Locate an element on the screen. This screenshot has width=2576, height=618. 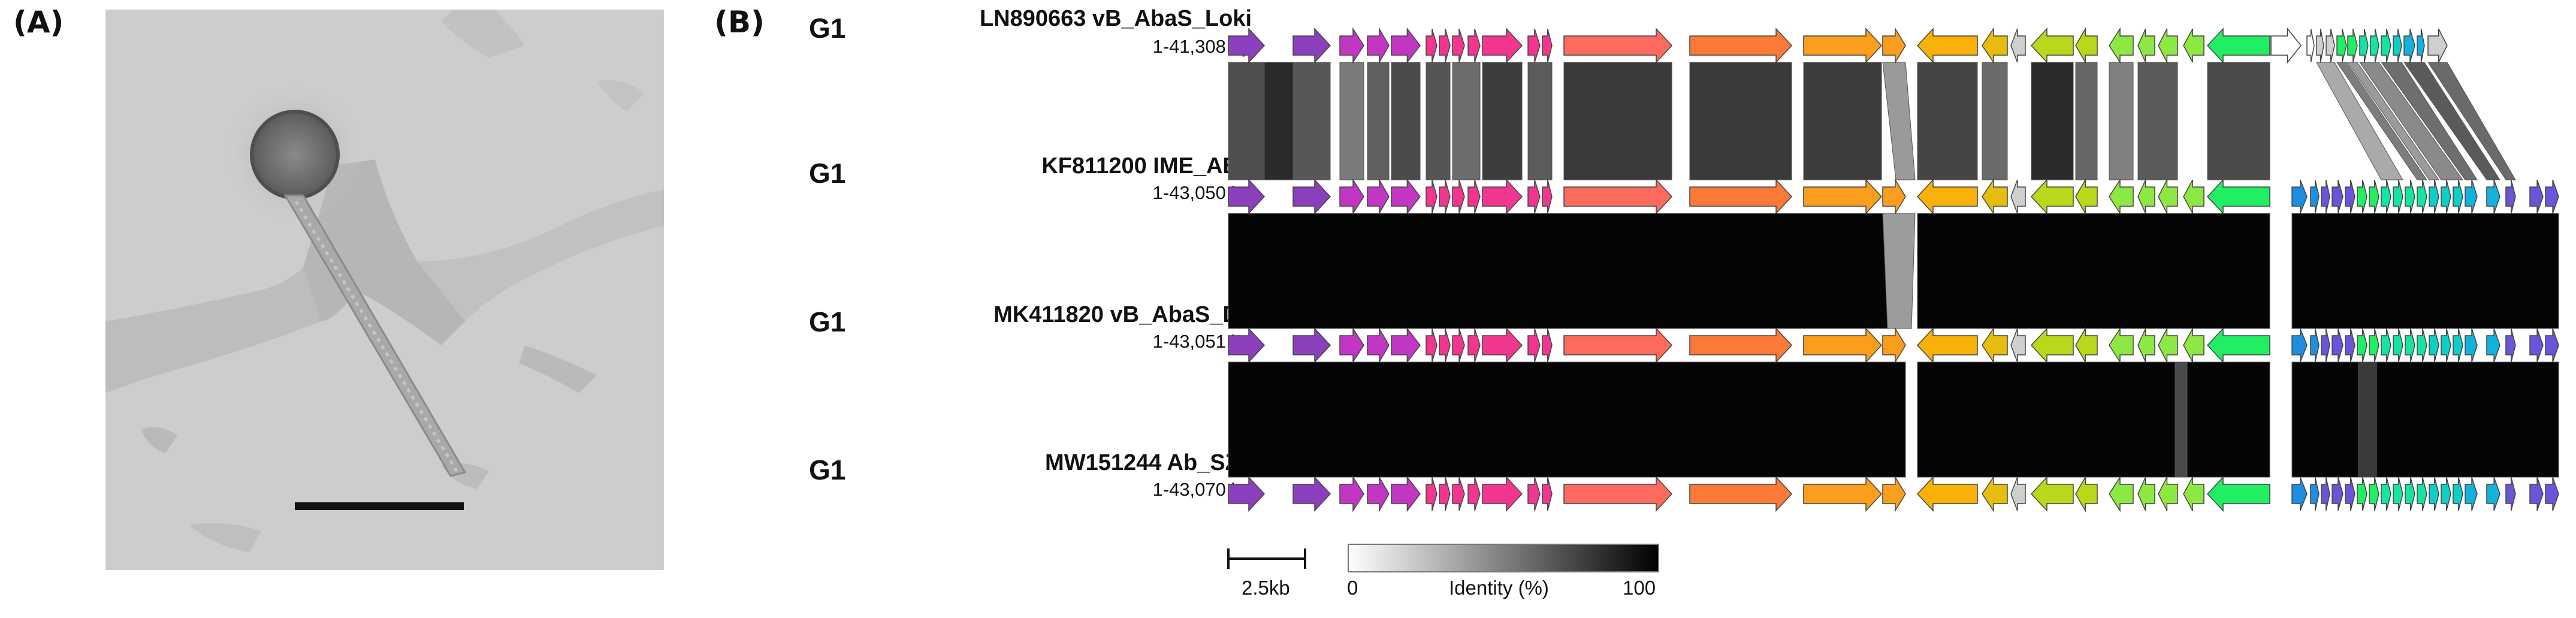
genome-4-group-label: G1 is located at coordinates (828, 470).